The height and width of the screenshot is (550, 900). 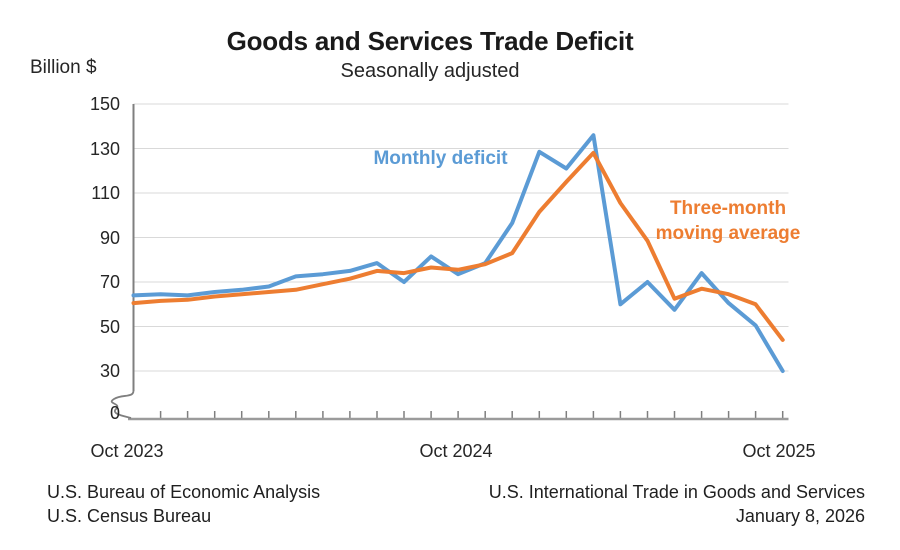 What do you see at coordinates (122, 404) in the screenshot?
I see `y-axis-break-squiggle` at bounding box center [122, 404].